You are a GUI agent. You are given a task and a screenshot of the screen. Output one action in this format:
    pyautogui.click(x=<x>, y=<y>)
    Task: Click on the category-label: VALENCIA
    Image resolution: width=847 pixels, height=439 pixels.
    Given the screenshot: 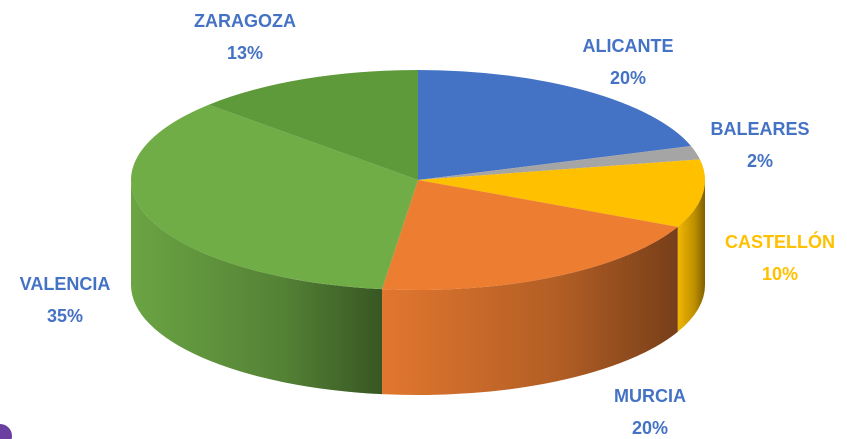 What is the action you would take?
    pyautogui.click(x=65, y=284)
    